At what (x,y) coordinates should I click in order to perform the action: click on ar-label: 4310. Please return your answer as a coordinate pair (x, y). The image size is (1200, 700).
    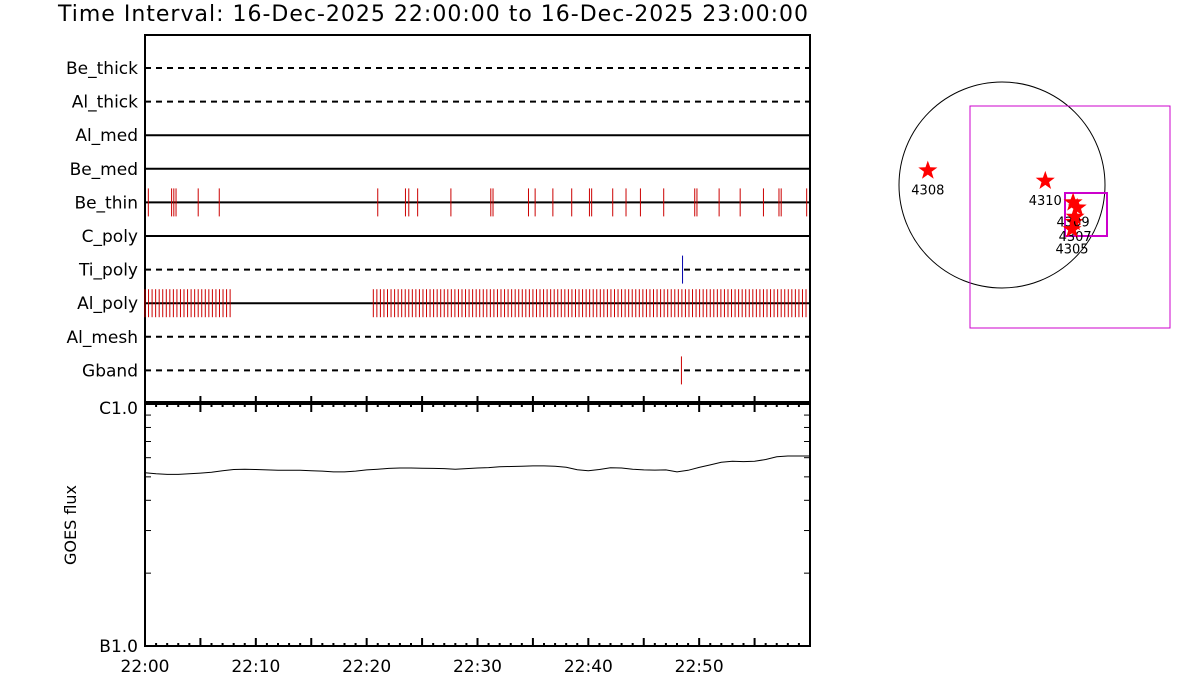
    Looking at the image, I should click on (1045, 201).